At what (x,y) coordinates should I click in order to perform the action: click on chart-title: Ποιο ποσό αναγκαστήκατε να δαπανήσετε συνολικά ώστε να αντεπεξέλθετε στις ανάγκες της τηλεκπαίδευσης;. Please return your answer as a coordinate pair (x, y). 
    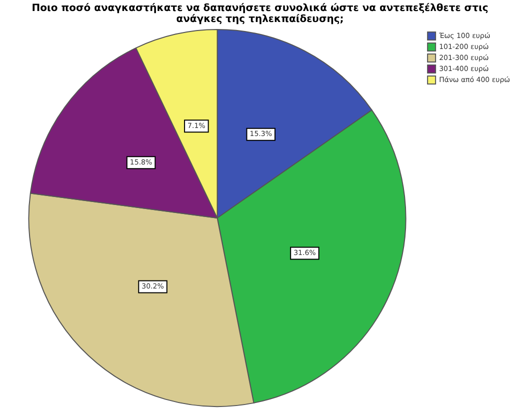
    Looking at the image, I should click on (260, 14).